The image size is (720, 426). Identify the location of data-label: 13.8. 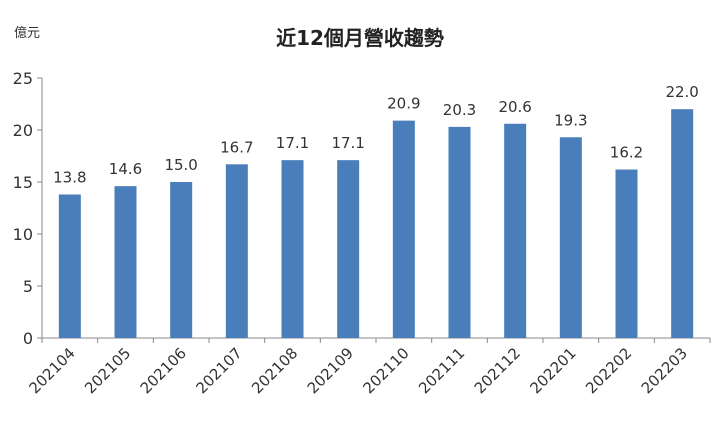
(69, 177).